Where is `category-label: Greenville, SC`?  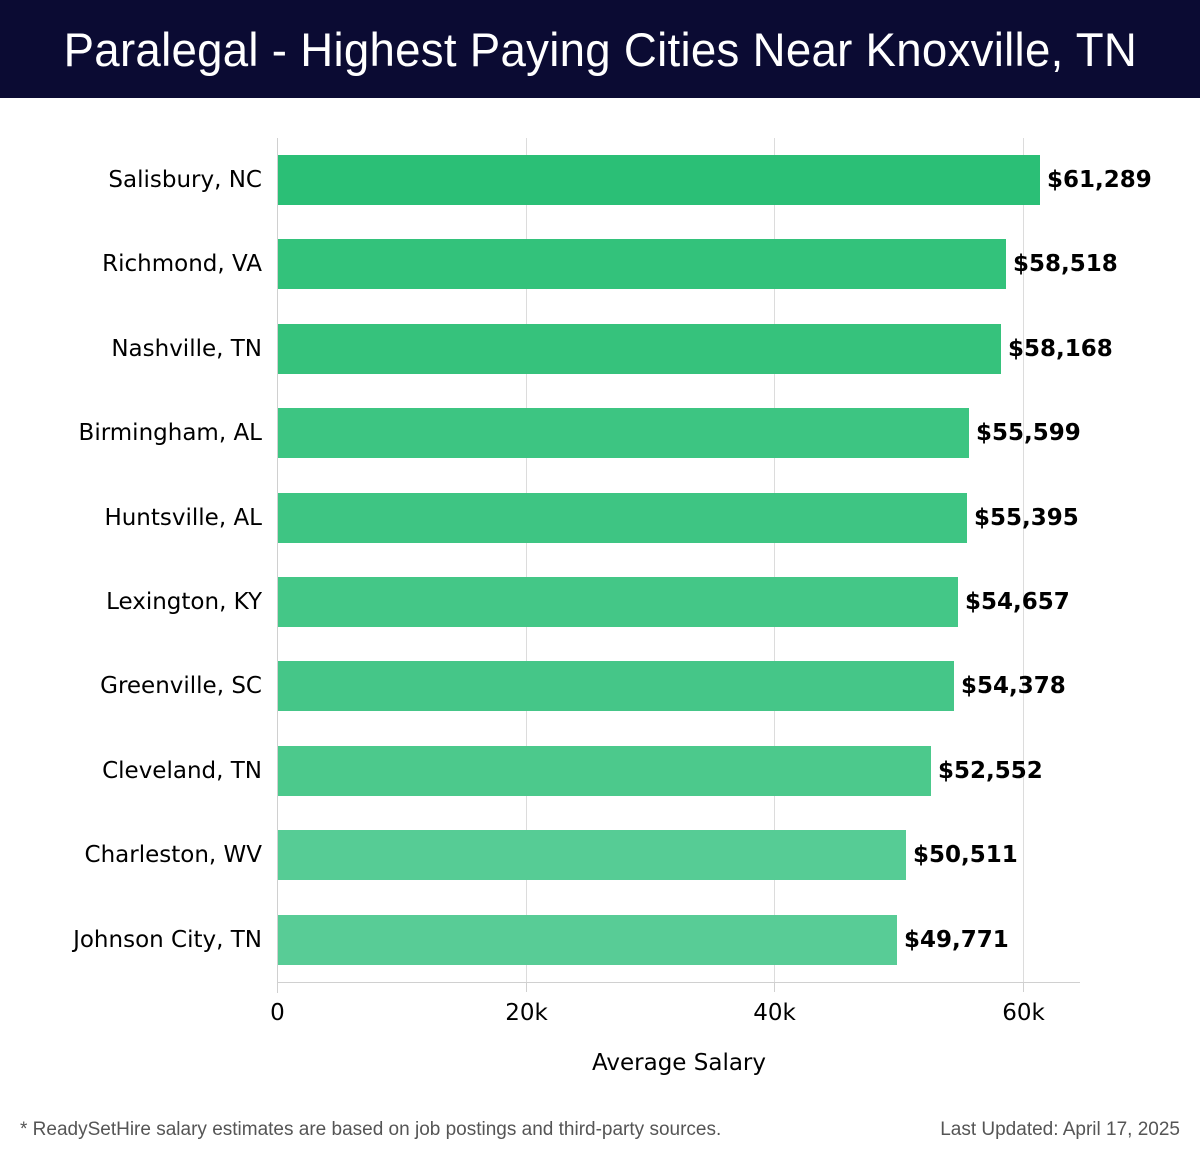 category-label: Greenville, SC is located at coordinates (181, 686).